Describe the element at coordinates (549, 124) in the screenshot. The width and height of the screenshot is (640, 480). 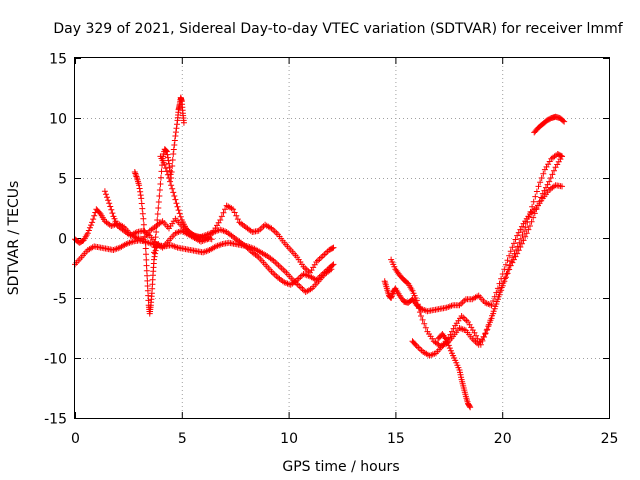
I see `series-arc-i` at that location.